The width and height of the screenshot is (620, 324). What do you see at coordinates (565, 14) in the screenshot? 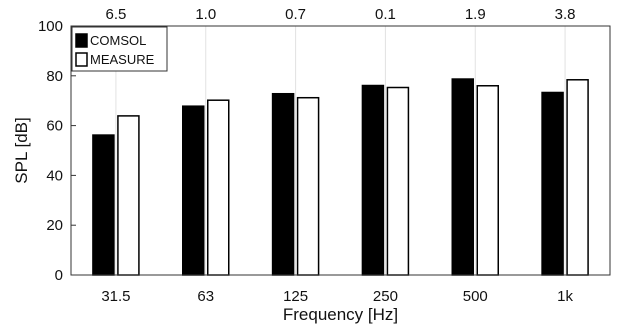
I see `top-value-label: 3.8` at bounding box center [565, 14].